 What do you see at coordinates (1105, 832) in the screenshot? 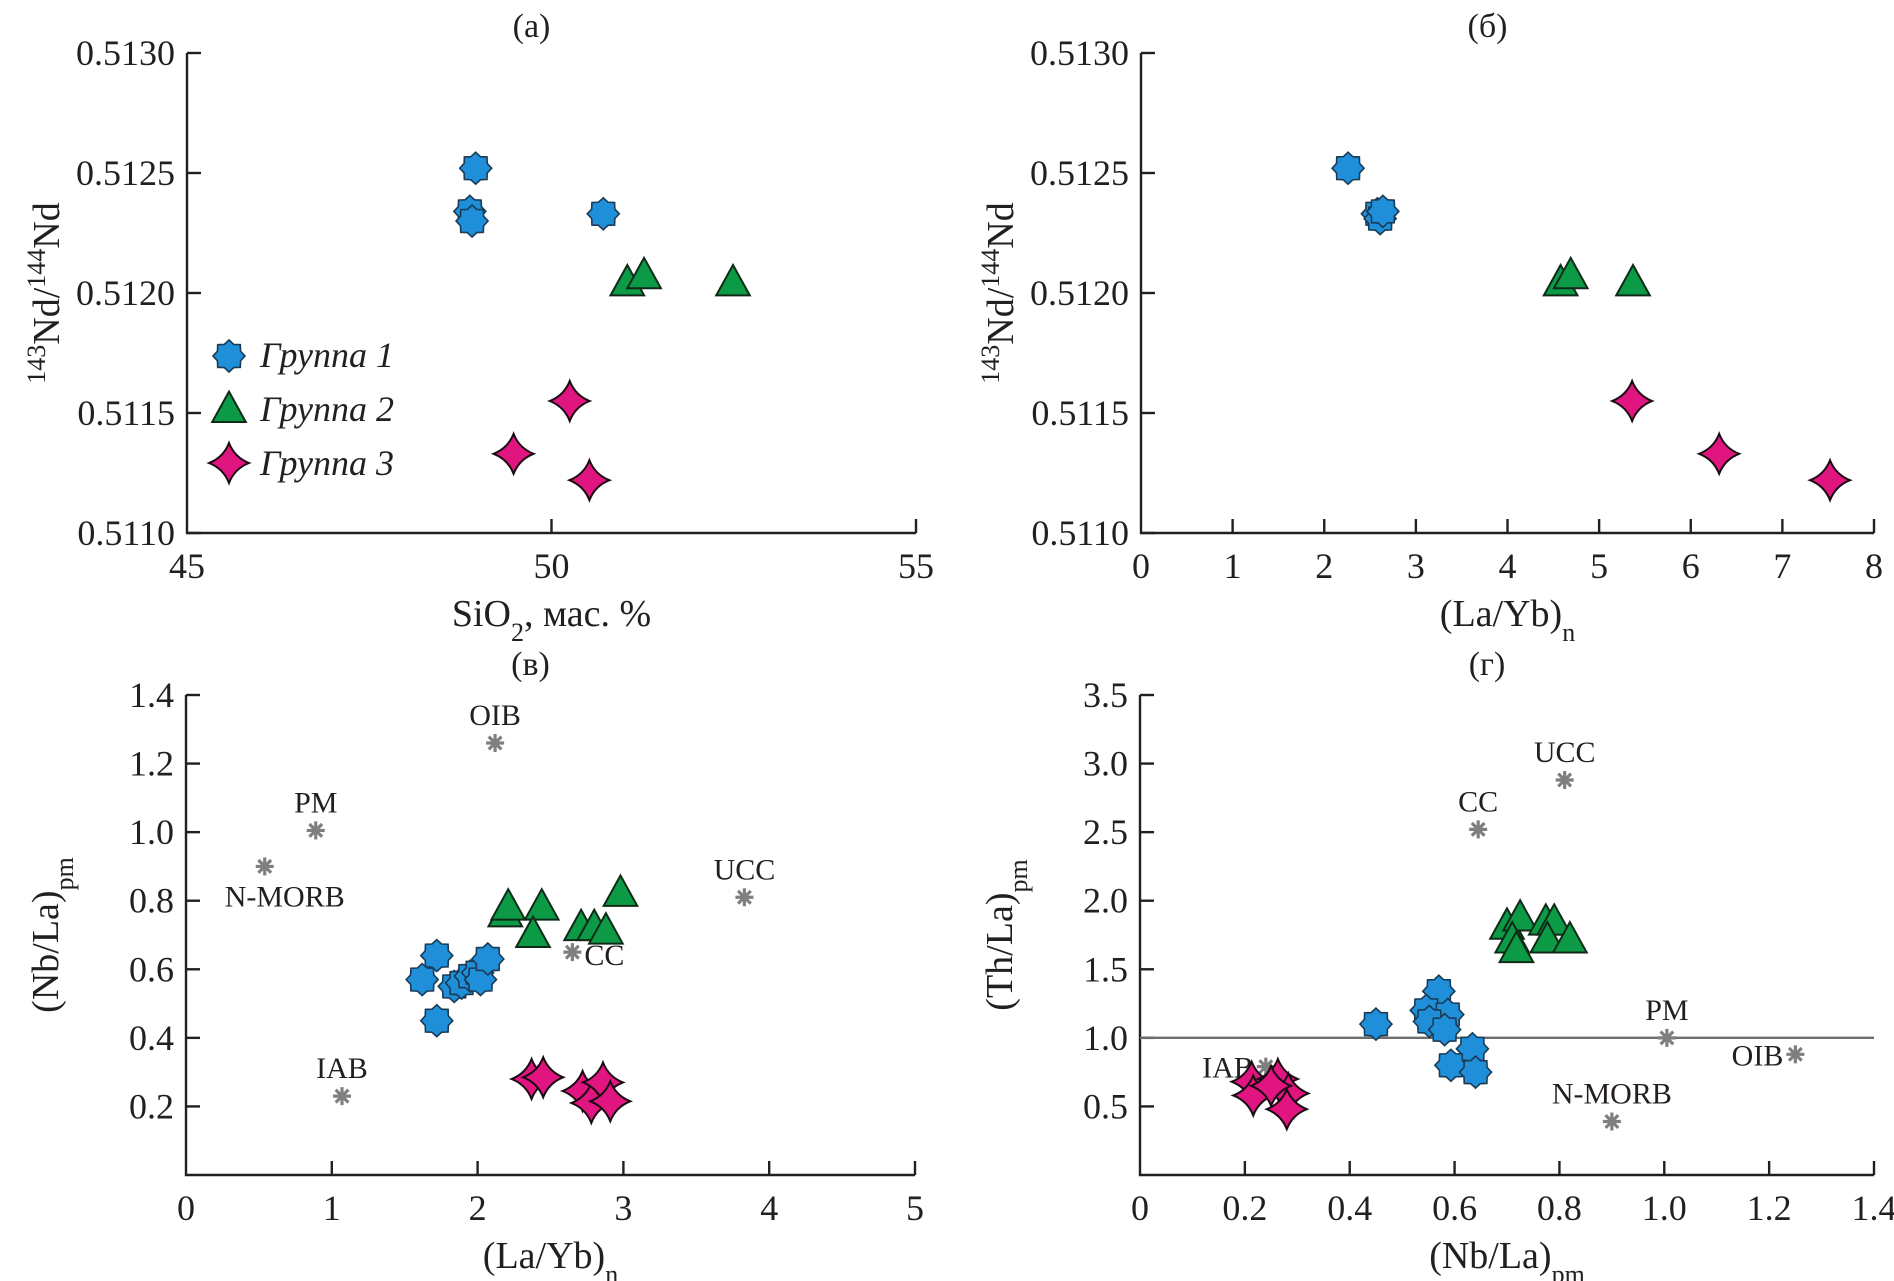
I see `y-tick-label: 2.5` at bounding box center [1105, 832].